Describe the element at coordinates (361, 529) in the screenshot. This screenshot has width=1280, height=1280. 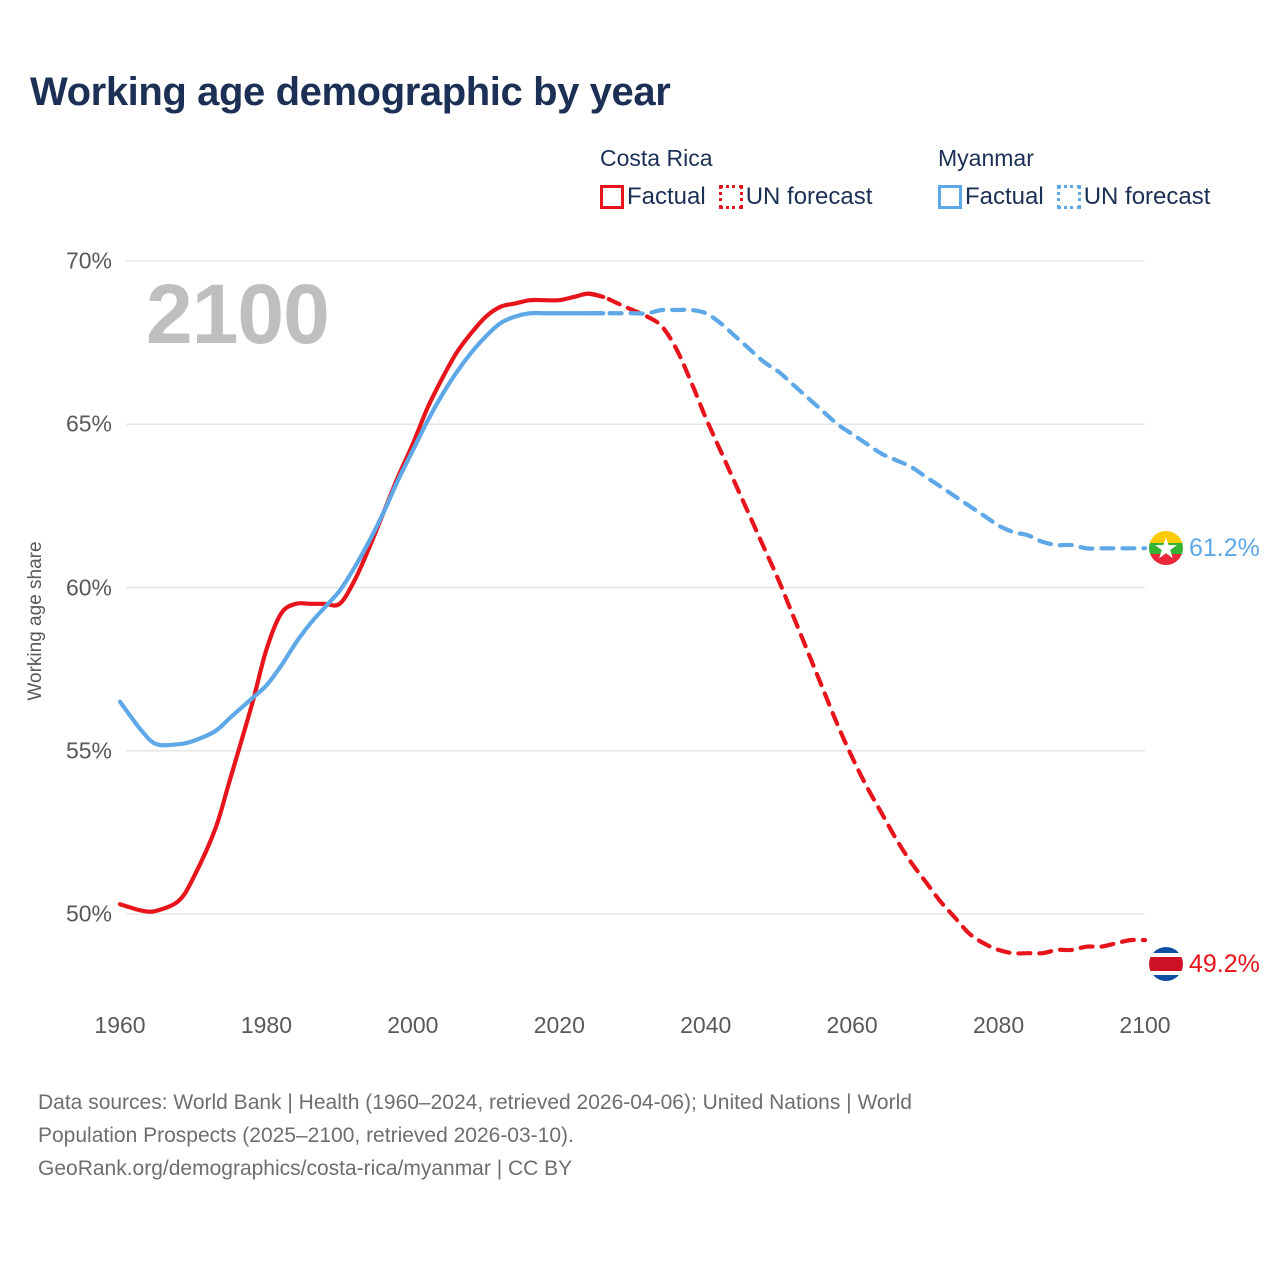
I see `series-line-myanmar-factual` at that location.